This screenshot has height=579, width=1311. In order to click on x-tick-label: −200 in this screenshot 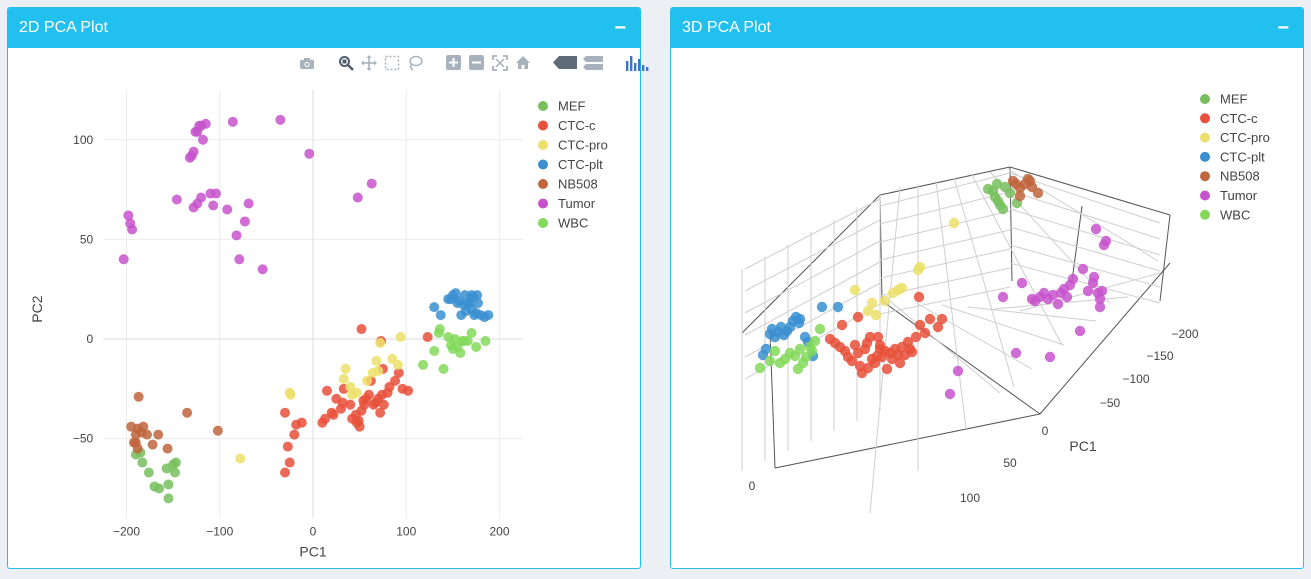, I will do `click(126, 531)`.